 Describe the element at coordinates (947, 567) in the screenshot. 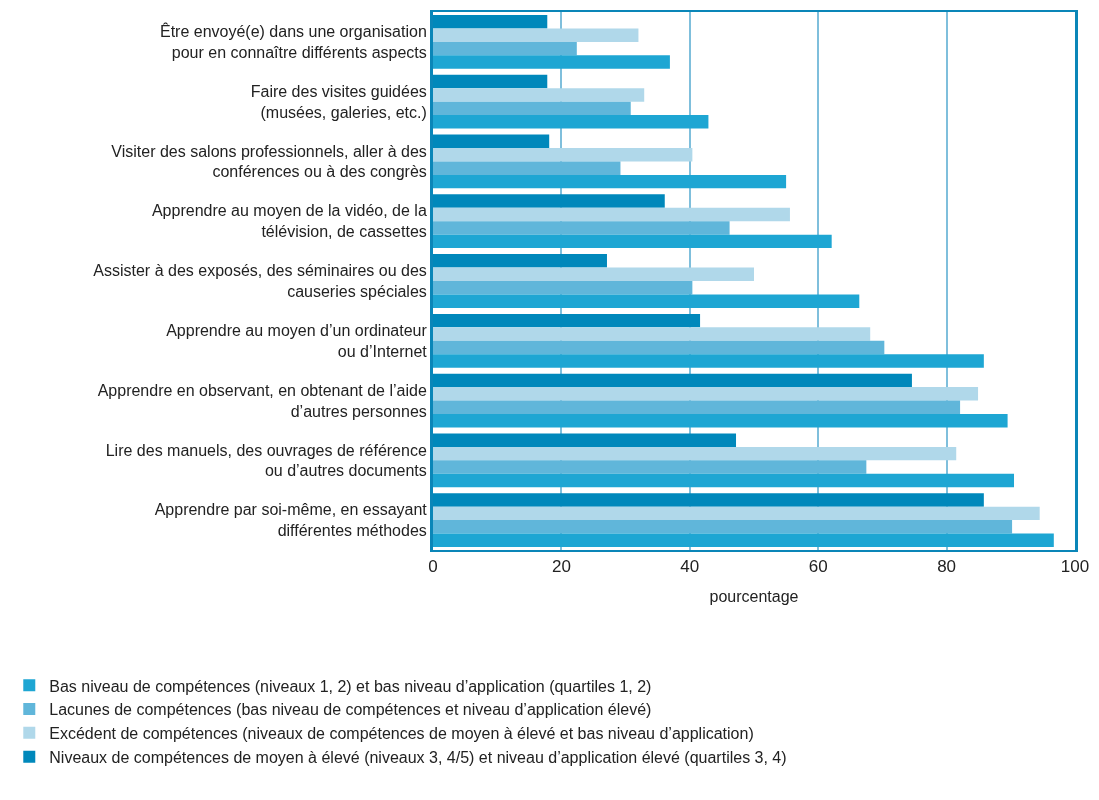

I see `x-tick-label: 80` at that location.